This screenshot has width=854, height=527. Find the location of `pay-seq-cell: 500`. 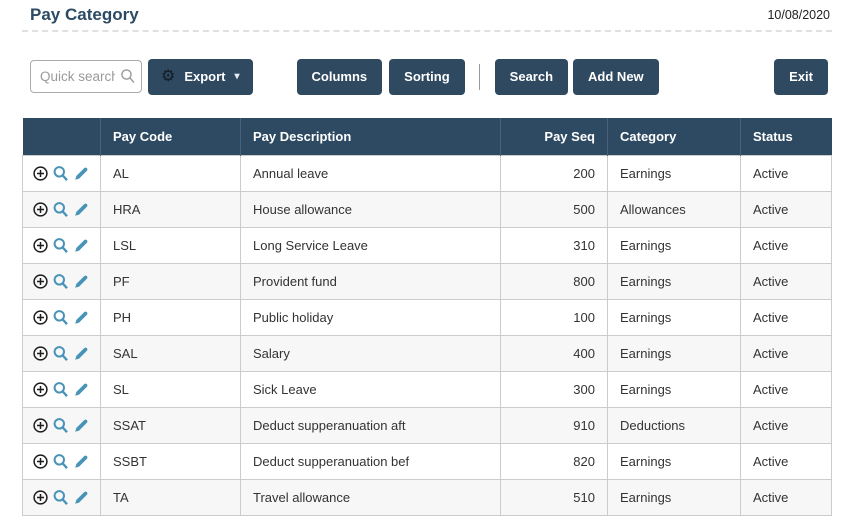

pay-seq-cell: 500 is located at coordinates (554, 210).